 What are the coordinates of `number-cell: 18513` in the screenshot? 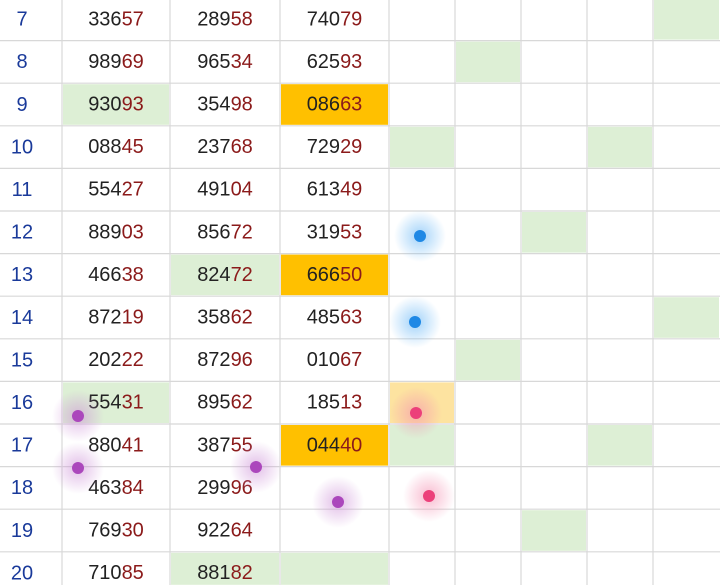 It's located at (335, 403).